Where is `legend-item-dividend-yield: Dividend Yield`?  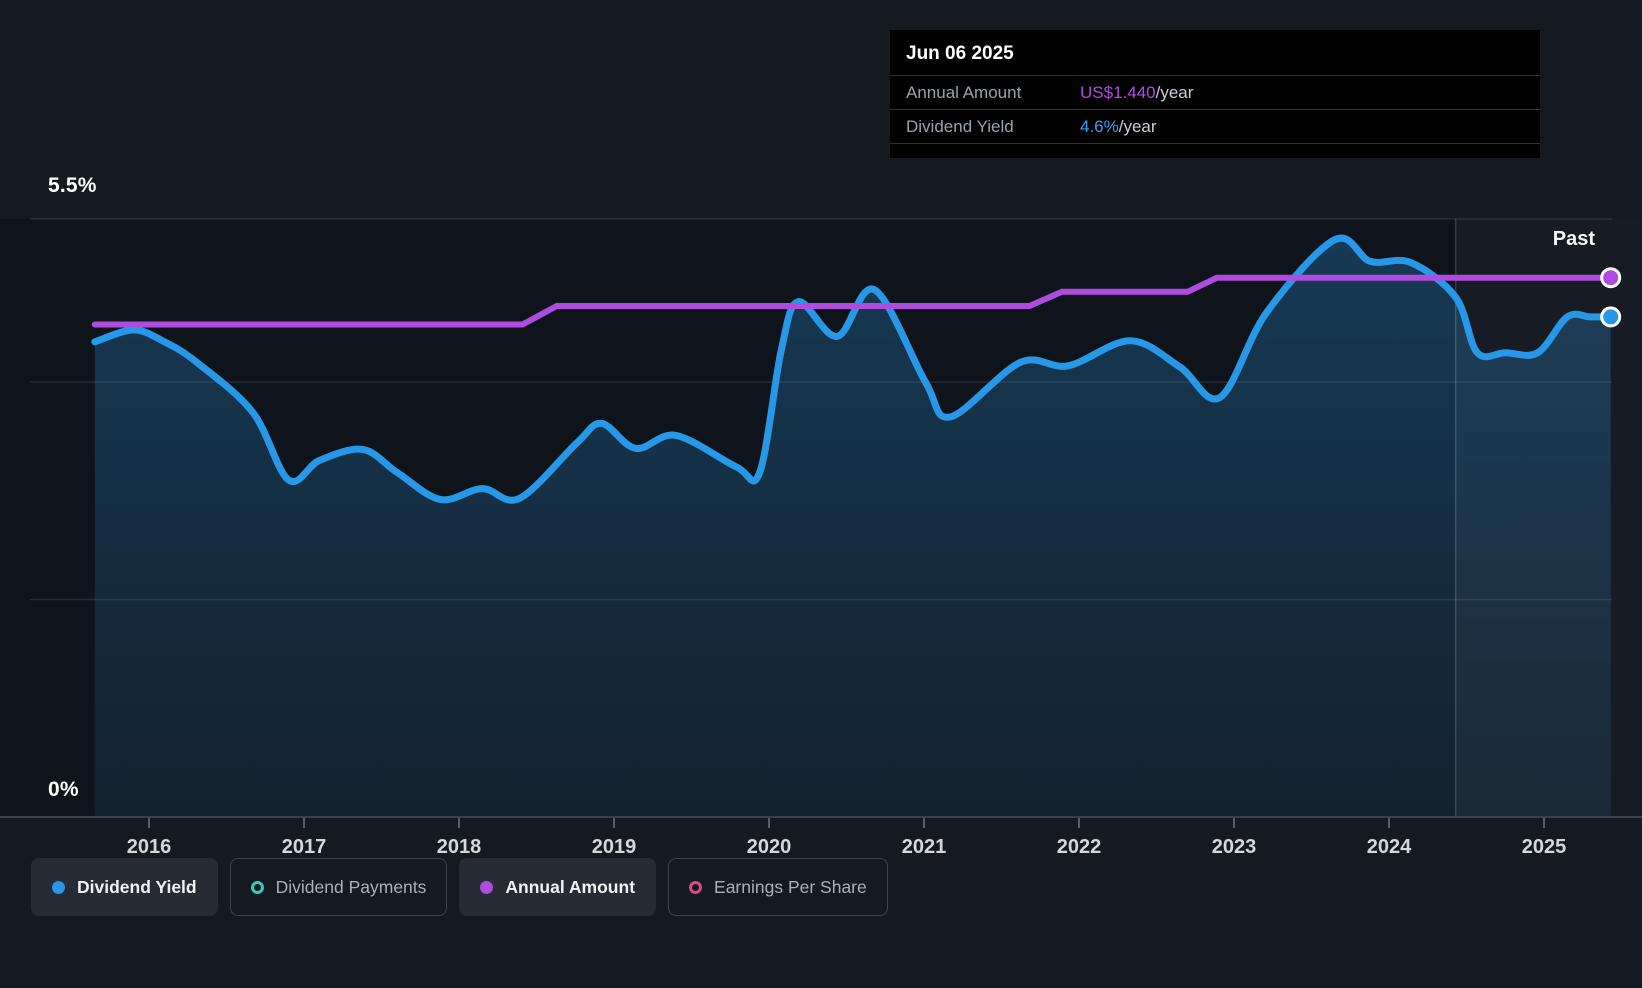 legend-item-dividend-yield: Dividend Yield is located at coordinates (124, 887).